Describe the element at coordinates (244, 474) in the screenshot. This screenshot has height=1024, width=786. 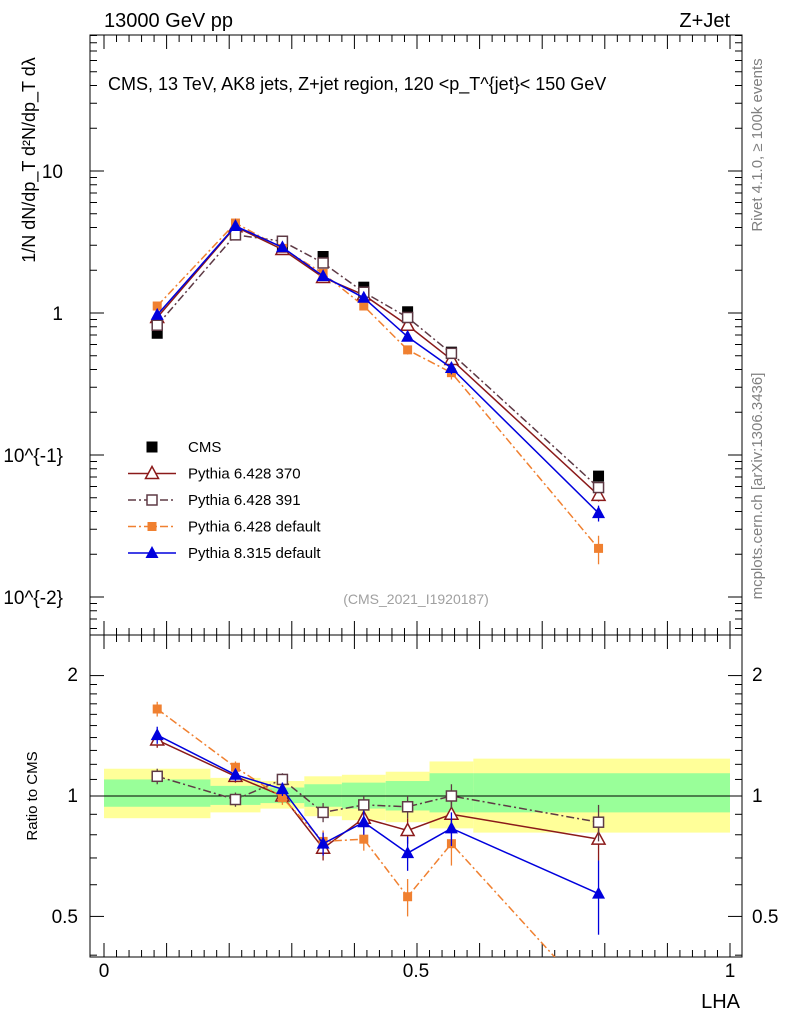
I see `legend-label: Pythia 6.428 370` at that location.